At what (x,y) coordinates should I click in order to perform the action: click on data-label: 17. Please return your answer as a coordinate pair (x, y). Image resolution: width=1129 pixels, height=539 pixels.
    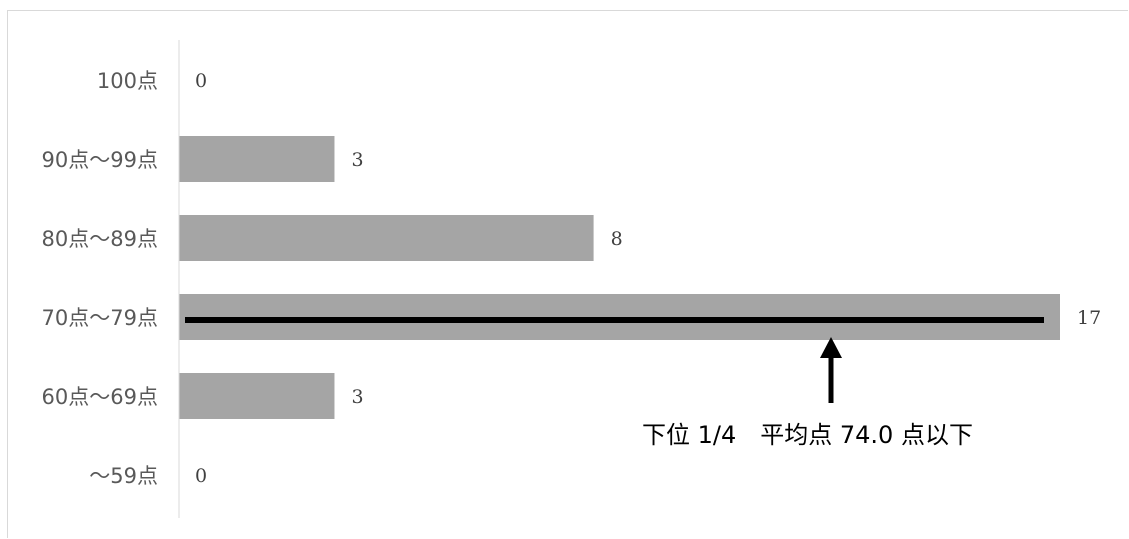
    Looking at the image, I should click on (1089, 318).